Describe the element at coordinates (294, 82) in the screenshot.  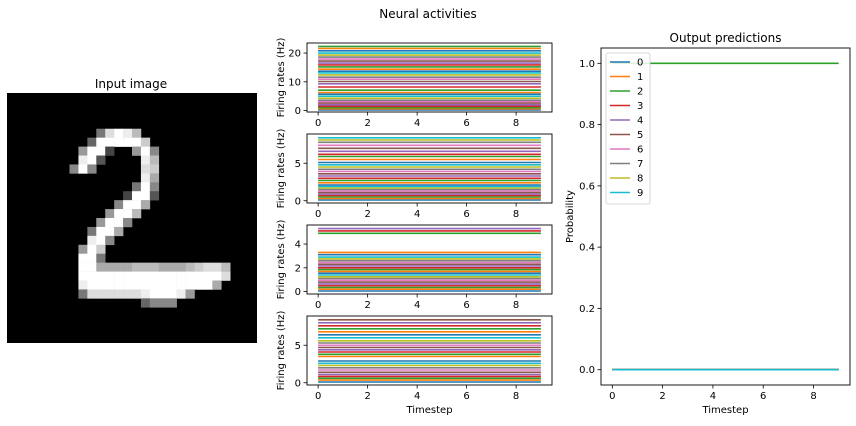
I see `y-tick-label: 10` at that location.